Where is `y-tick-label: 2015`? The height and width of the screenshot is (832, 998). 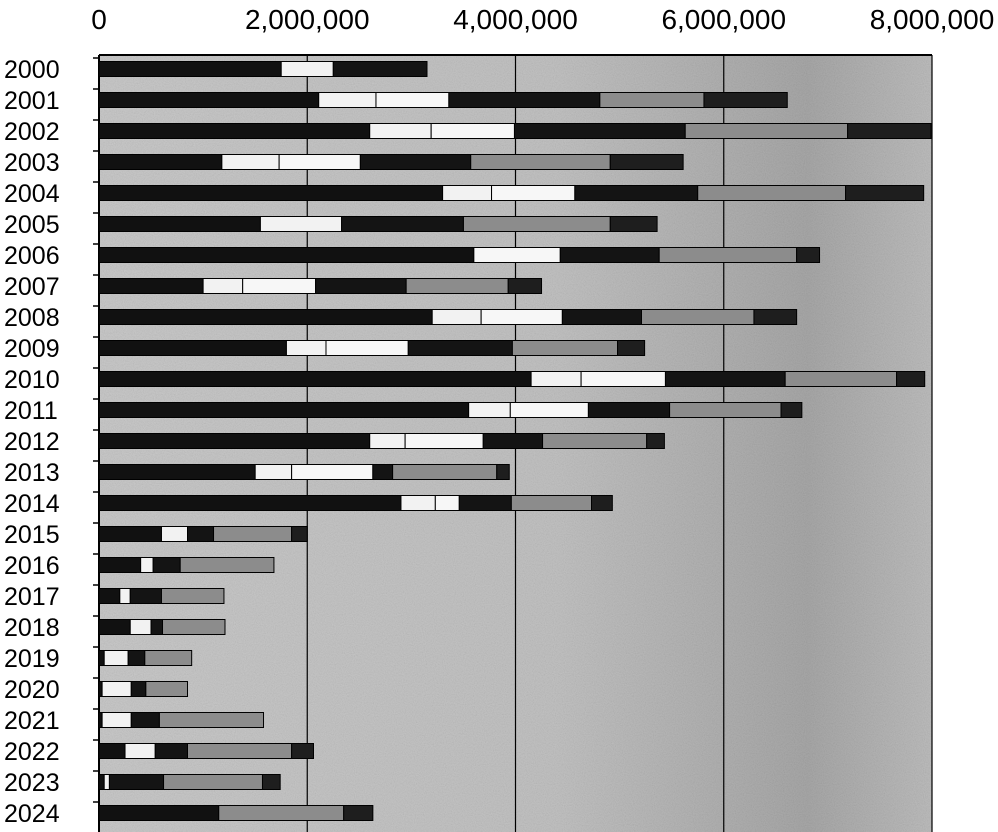
y-tick-label: 2015 is located at coordinates (32, 535).